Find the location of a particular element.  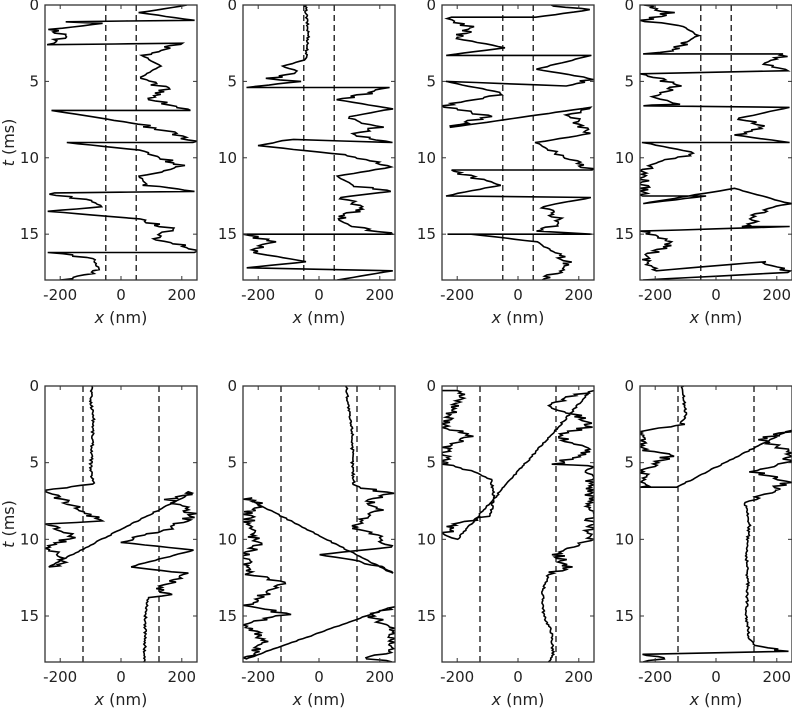

panel-4: -200 0 200 0 5 10 15 x (nm) is located at coordinates (703, 163).